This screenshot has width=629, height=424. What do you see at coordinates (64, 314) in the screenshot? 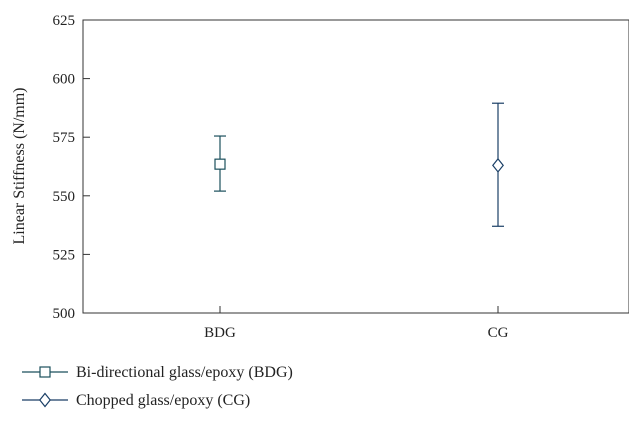
I see `y-tick-label: 500` at bounding box center [64, 314].